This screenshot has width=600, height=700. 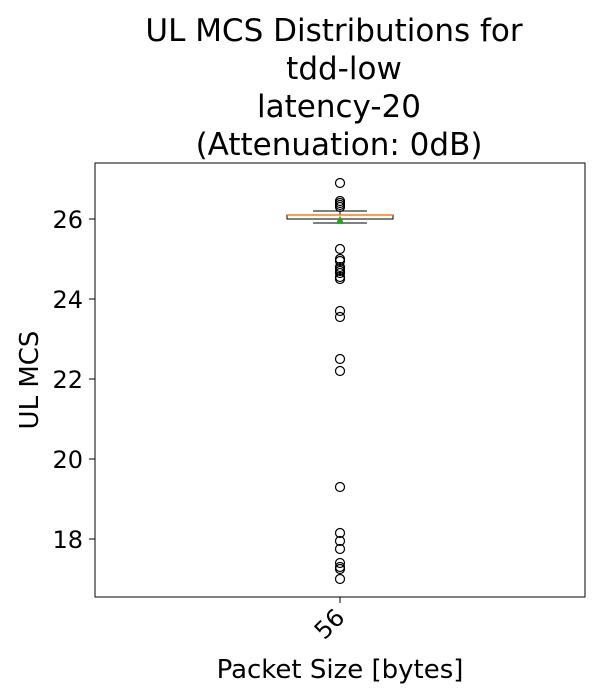 I want to click on y-tick-label: 26, so click(x=67, y=220).